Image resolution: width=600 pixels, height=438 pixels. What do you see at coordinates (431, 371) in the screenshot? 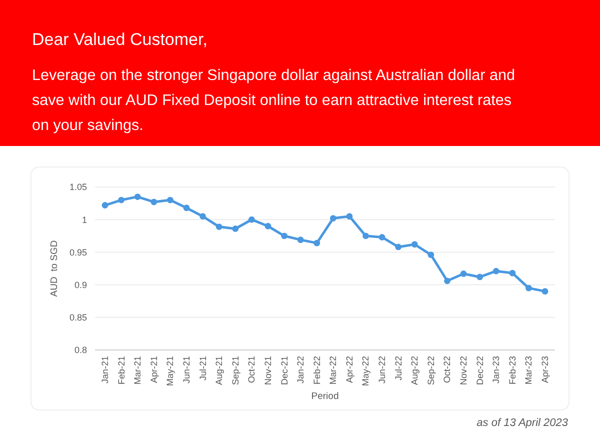
I see `x-tick-label: Sep-22` at bounding box center [431, 371].